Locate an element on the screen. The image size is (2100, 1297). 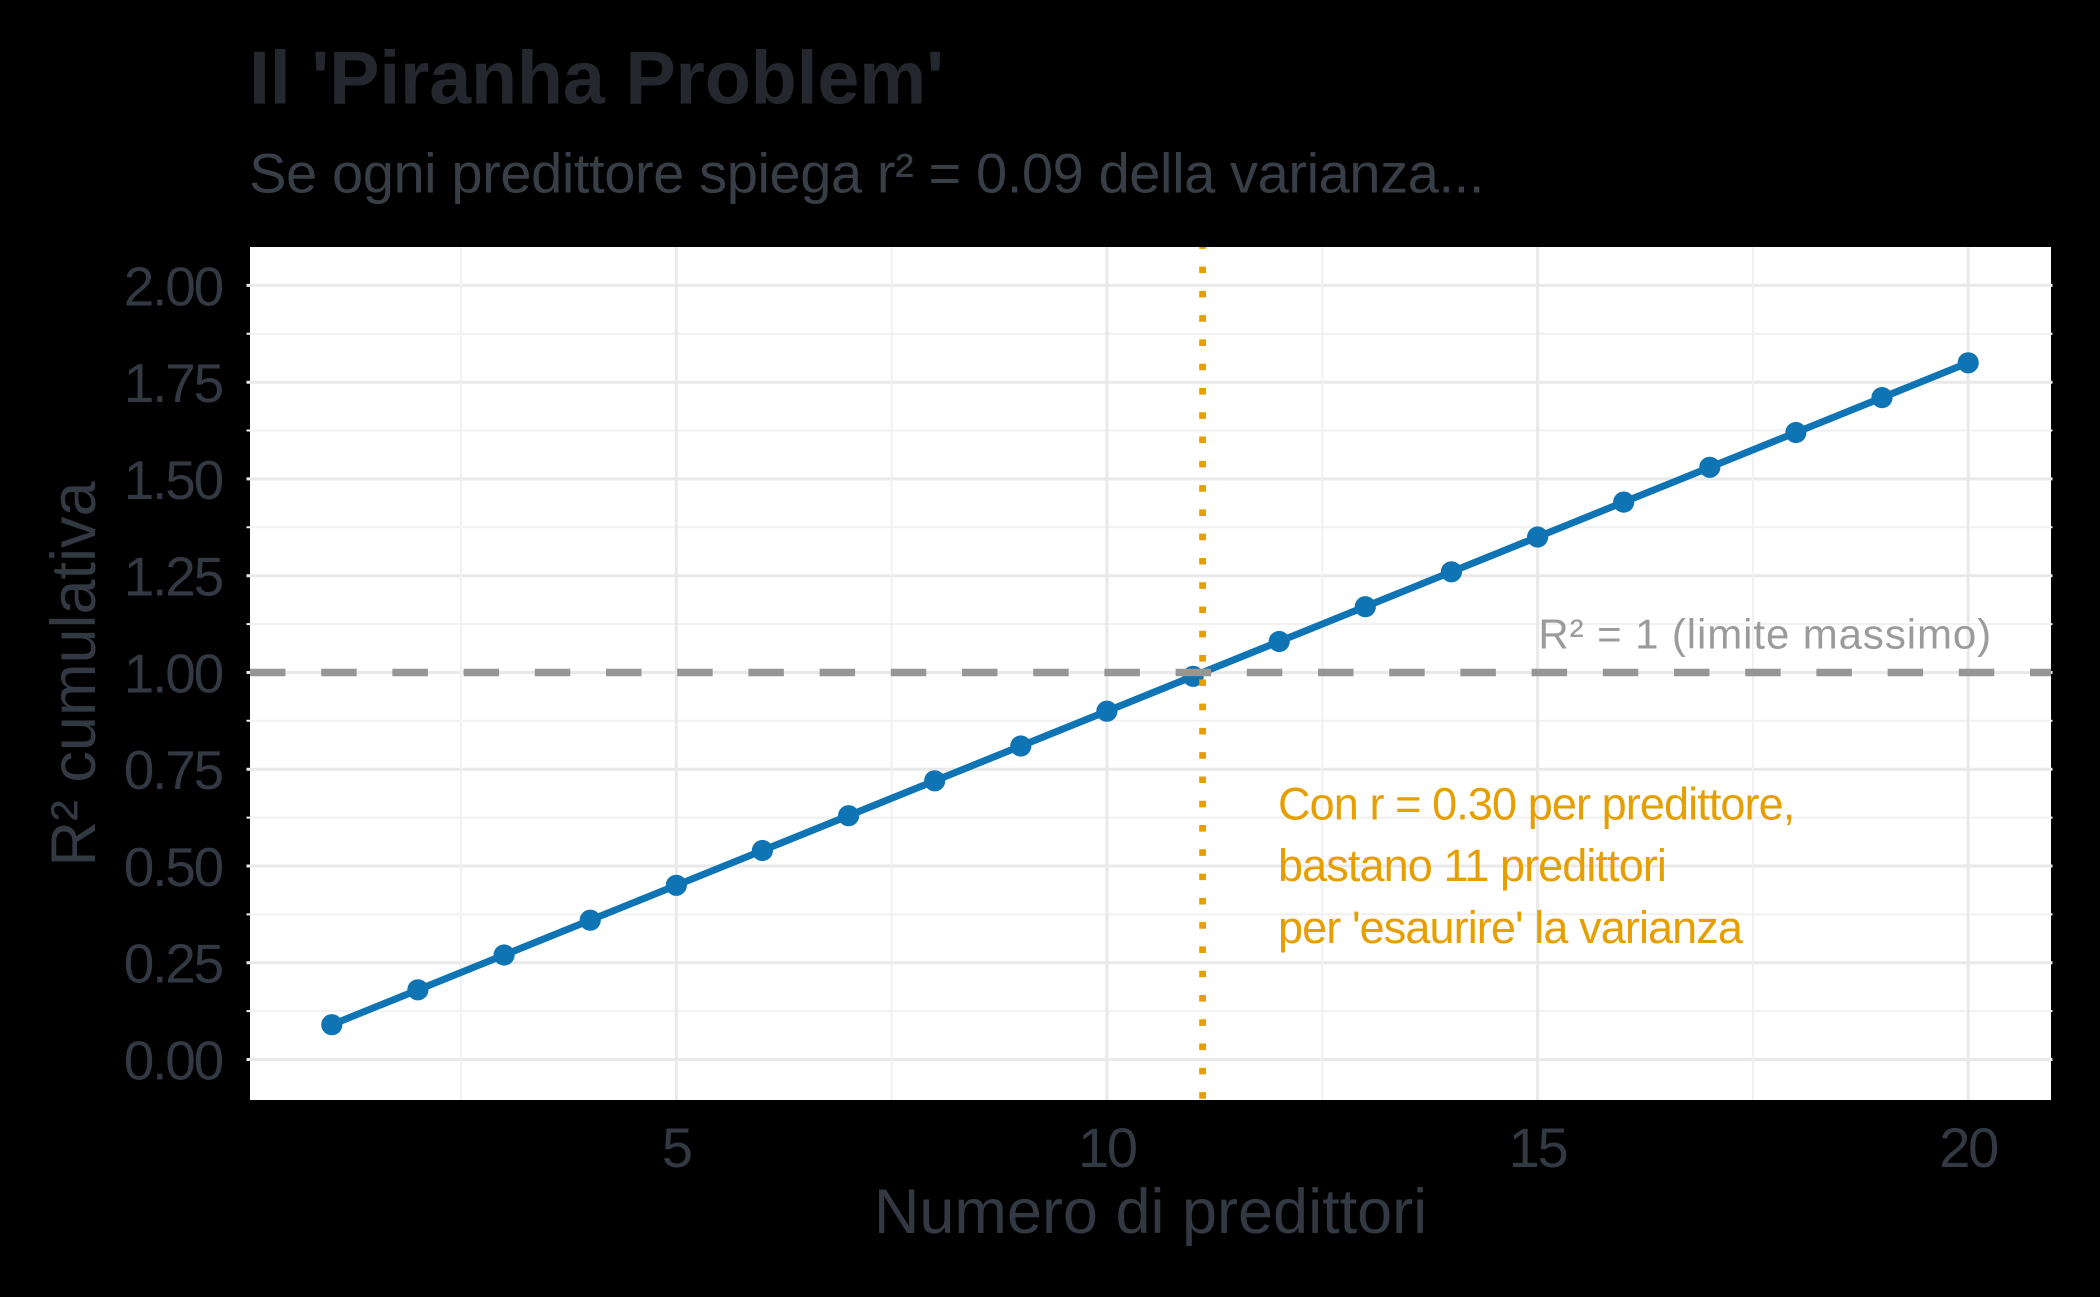
svg-text: 0.25 is located at coordinates (173, 964).